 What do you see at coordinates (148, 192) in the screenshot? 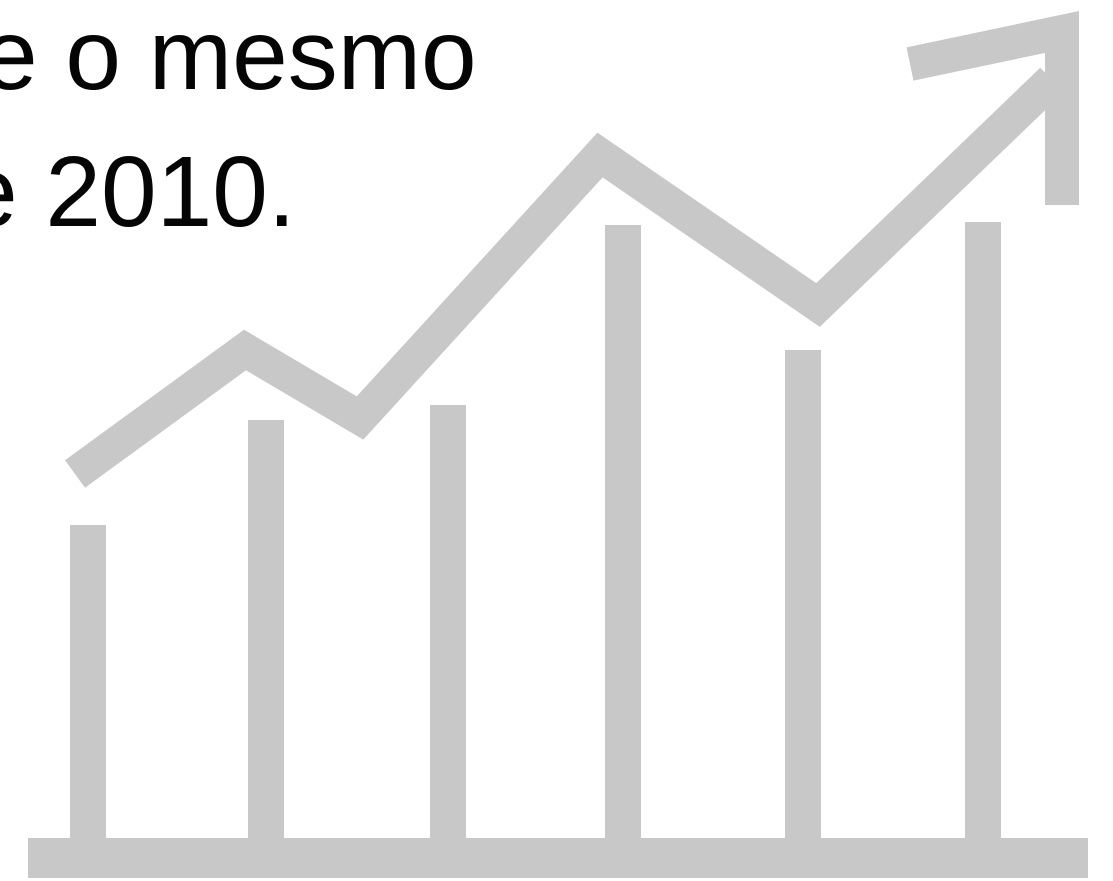
I see `slide-text-line-2: e 2010.` at bounding box center [148, 192].